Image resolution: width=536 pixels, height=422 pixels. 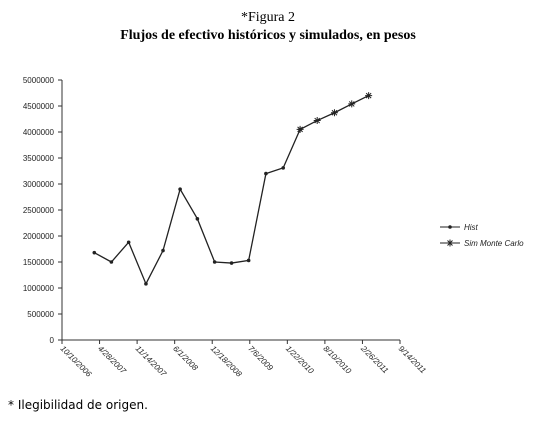 What do you see at coordinates (78, 405) in the screenshot?
I see `footnote: * Ilegibilidad de origen.` at bounding box center [78, 405].